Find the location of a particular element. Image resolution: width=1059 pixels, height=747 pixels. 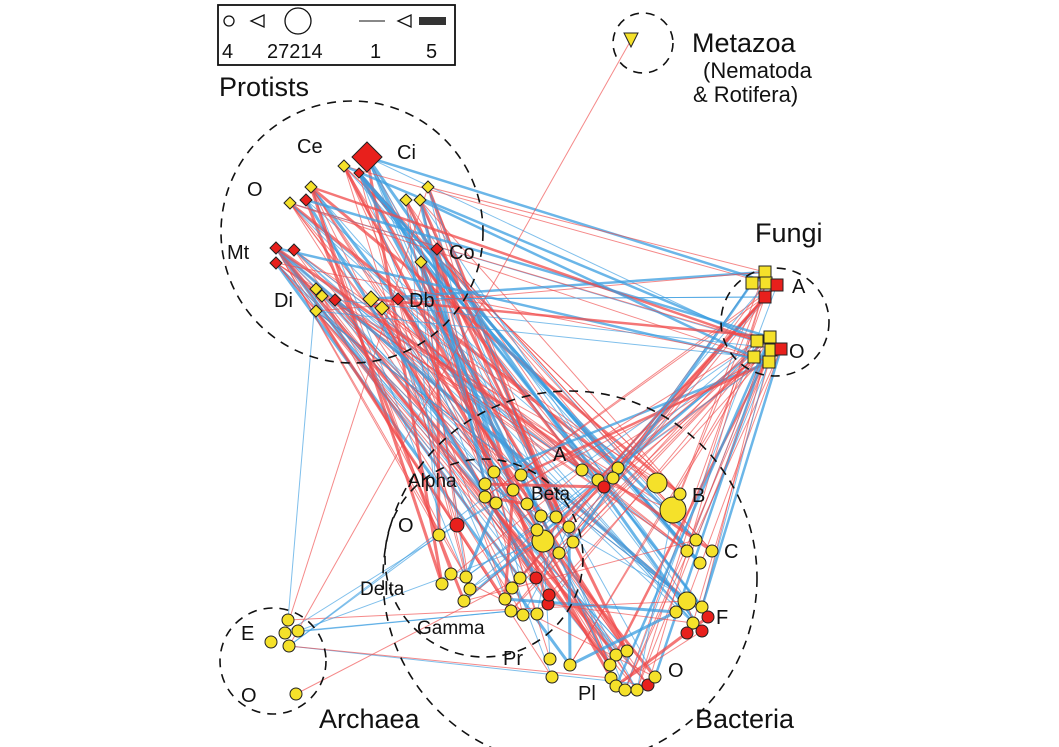

legend-min-width: 1 is located at coordinates (375, 52).